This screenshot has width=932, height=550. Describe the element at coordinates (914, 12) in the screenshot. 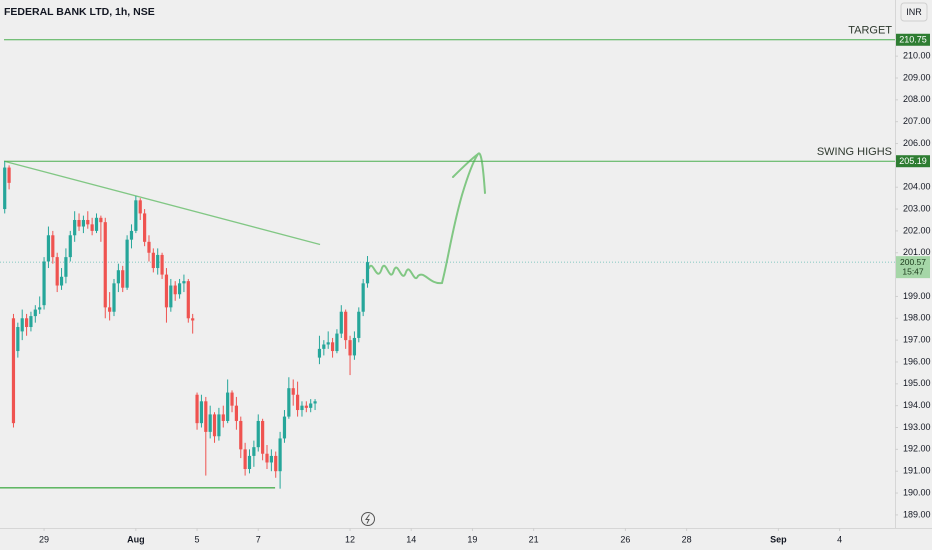

I see `currency-box` at that location.